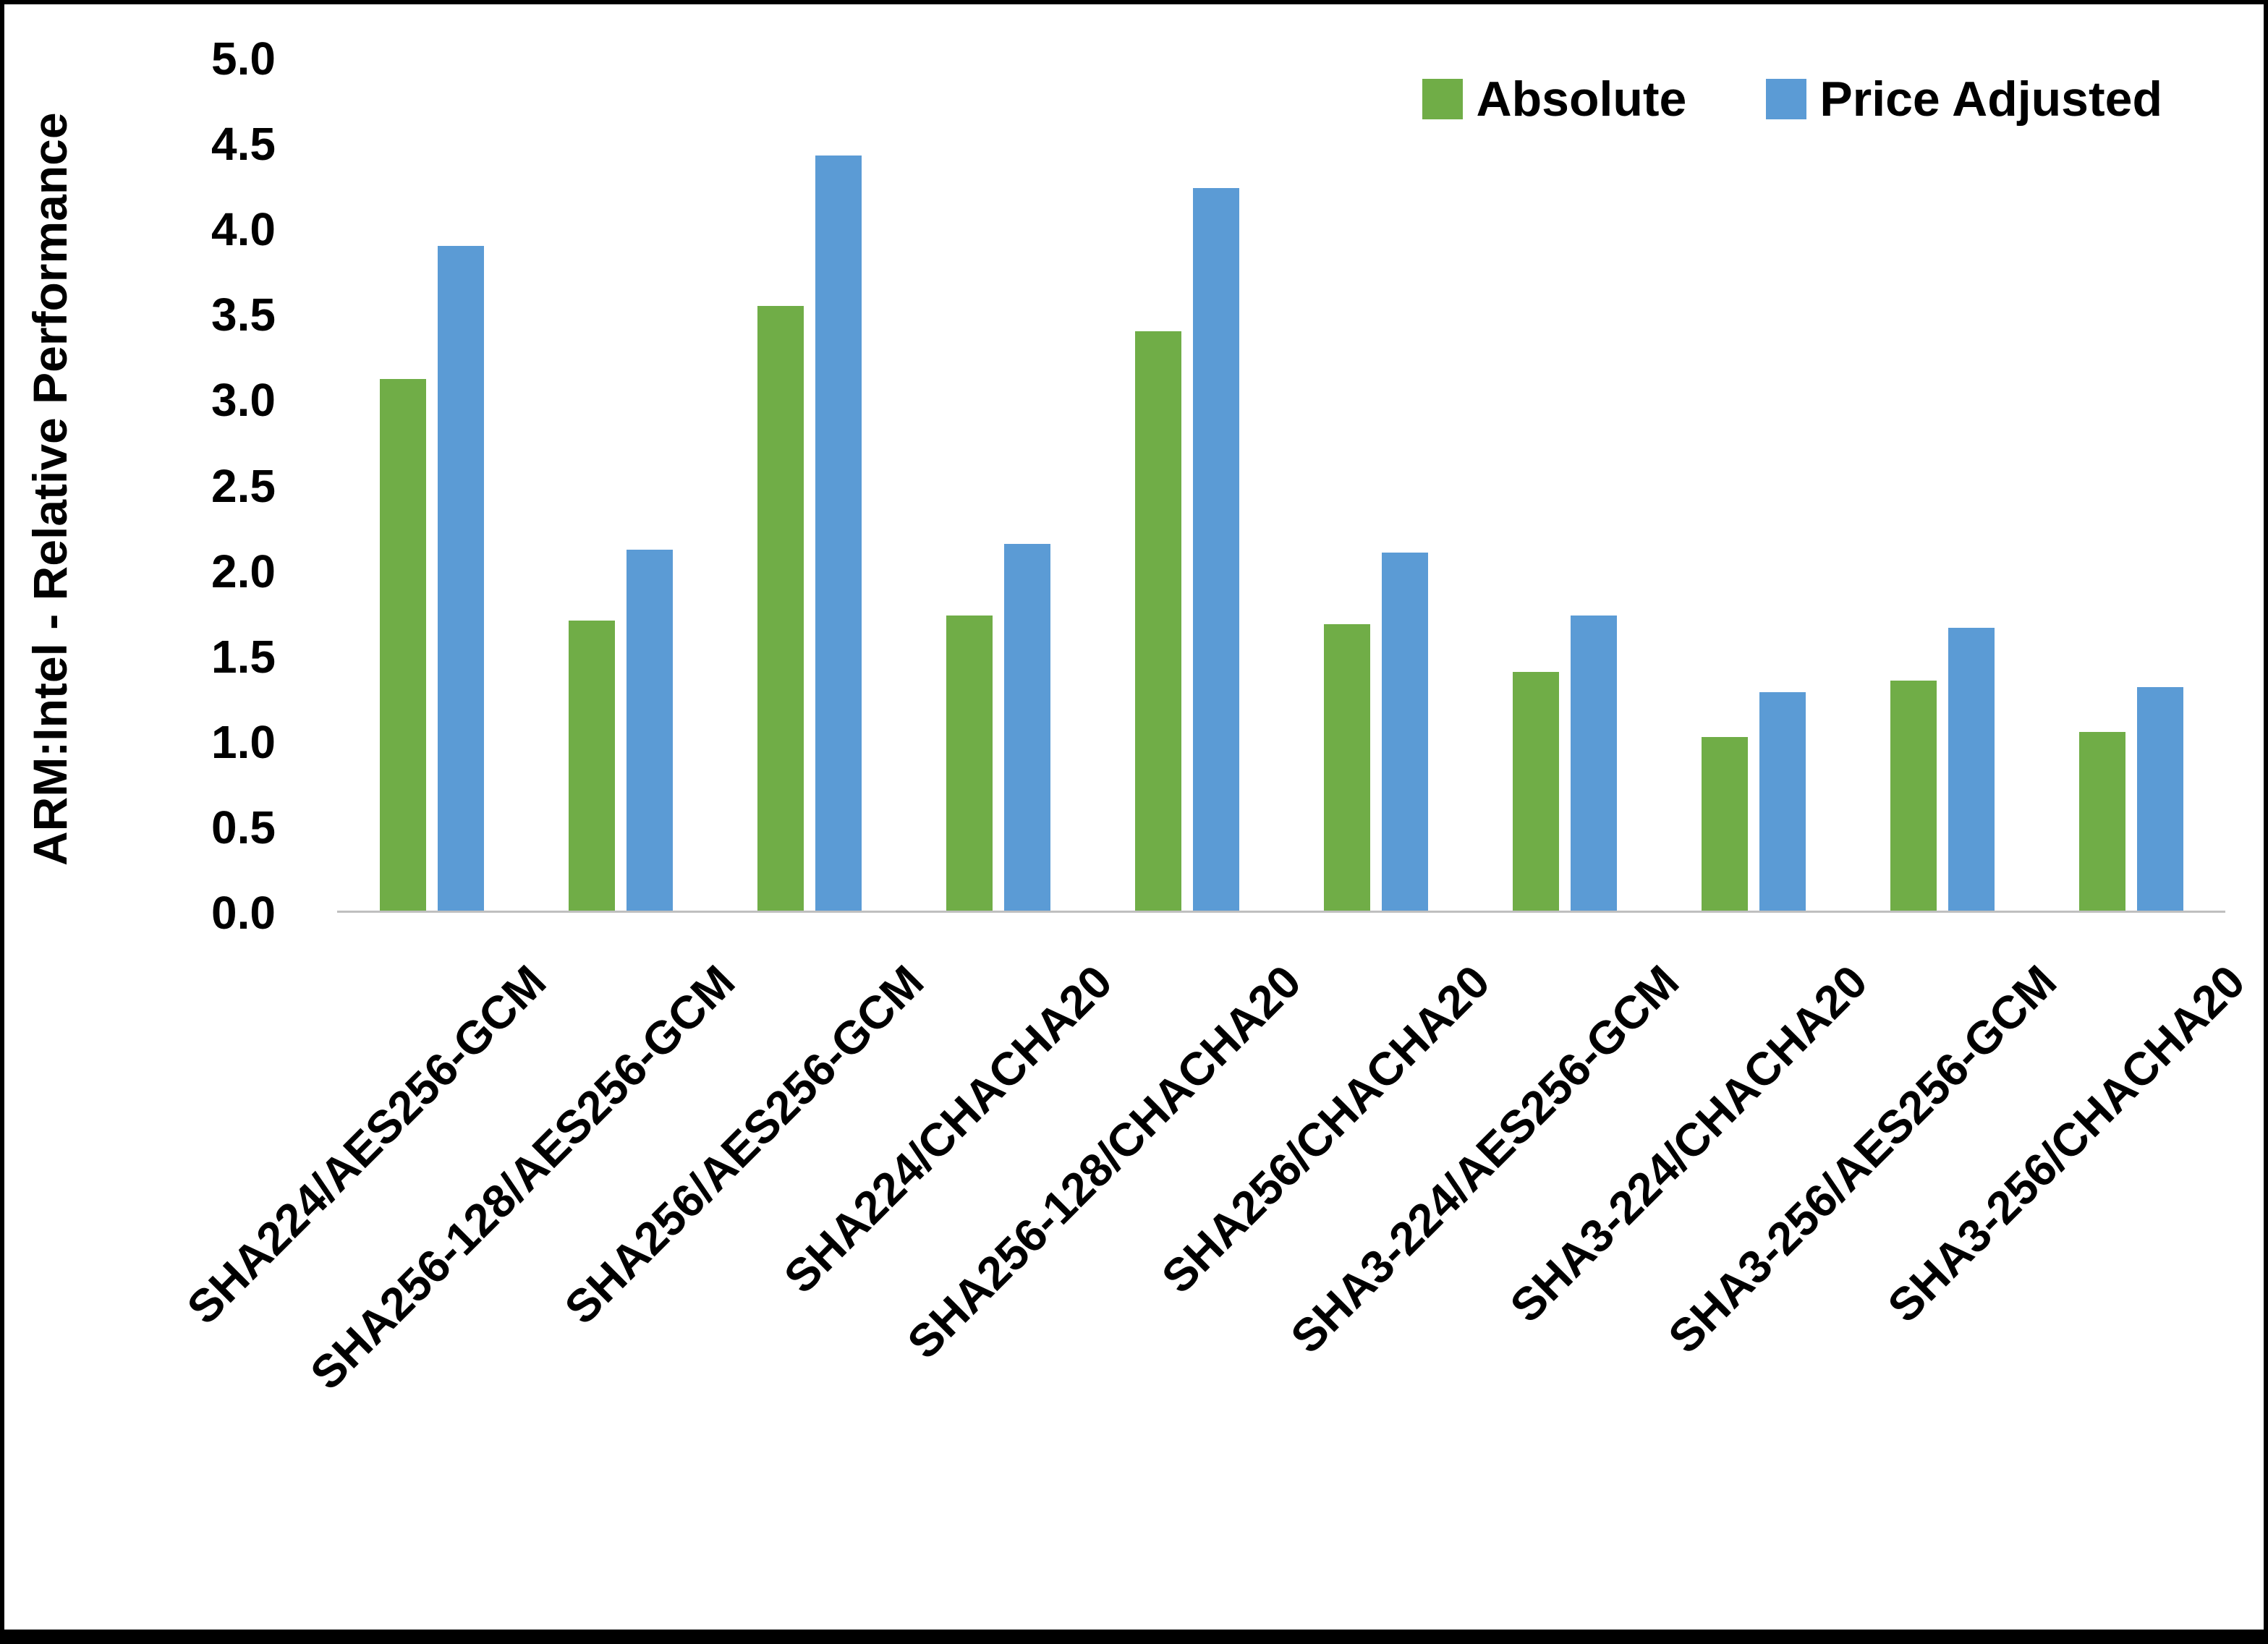 This screenshot has width=2268, height=1644. I want to click on y-tick-label: 2.0, so click(243, 571).